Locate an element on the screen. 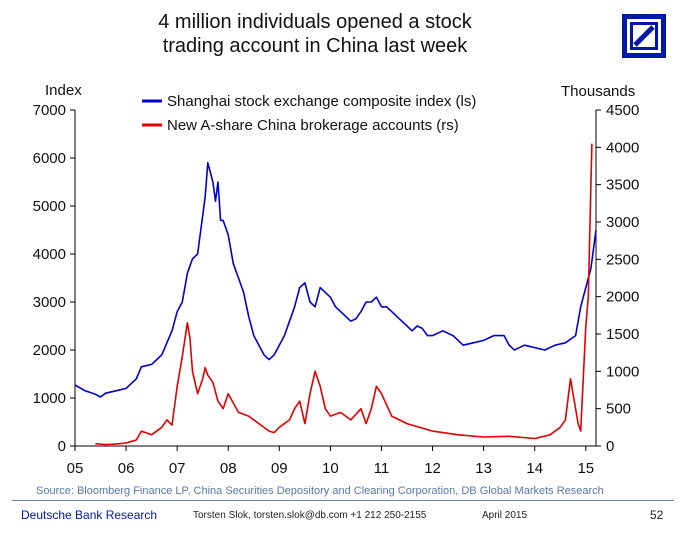 This screenshot has width=683, height=533. page-number: 52 is located at coordinates (657, 515).